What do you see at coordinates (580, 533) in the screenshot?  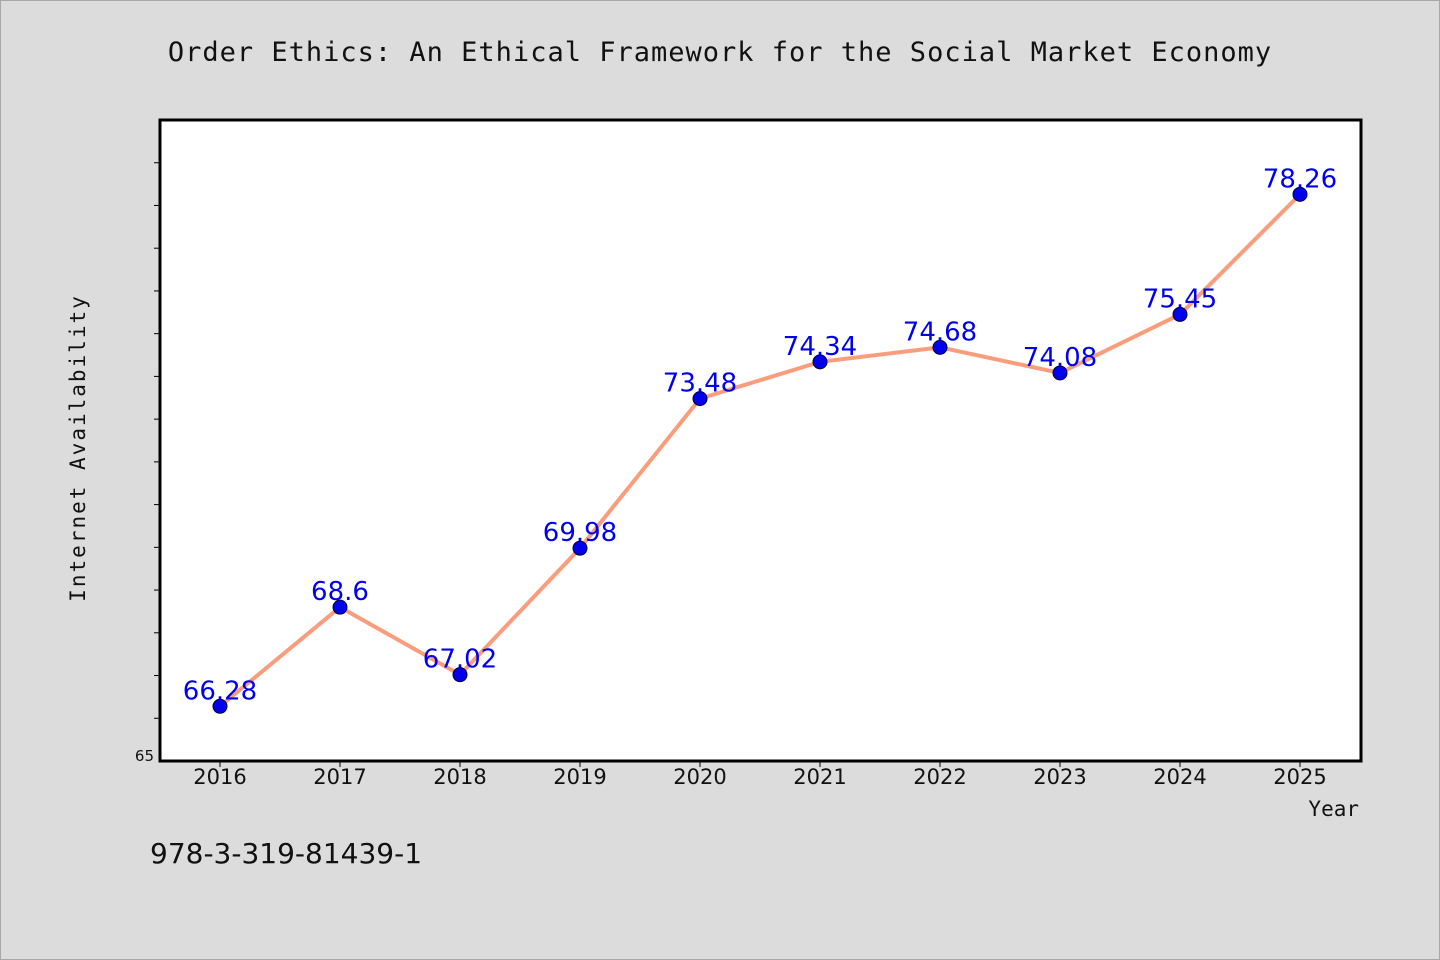 I see `data-label: 69.98` at bounding box center [580, 533].